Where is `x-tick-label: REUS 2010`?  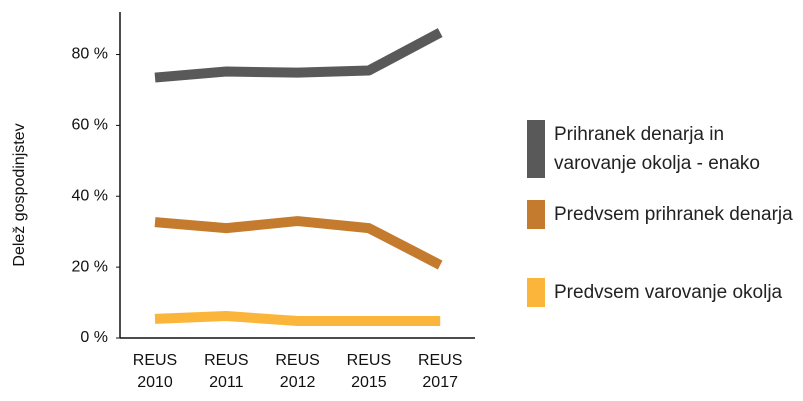 x-tick-label: REUS 2010 is located at coordinates (155, 371).